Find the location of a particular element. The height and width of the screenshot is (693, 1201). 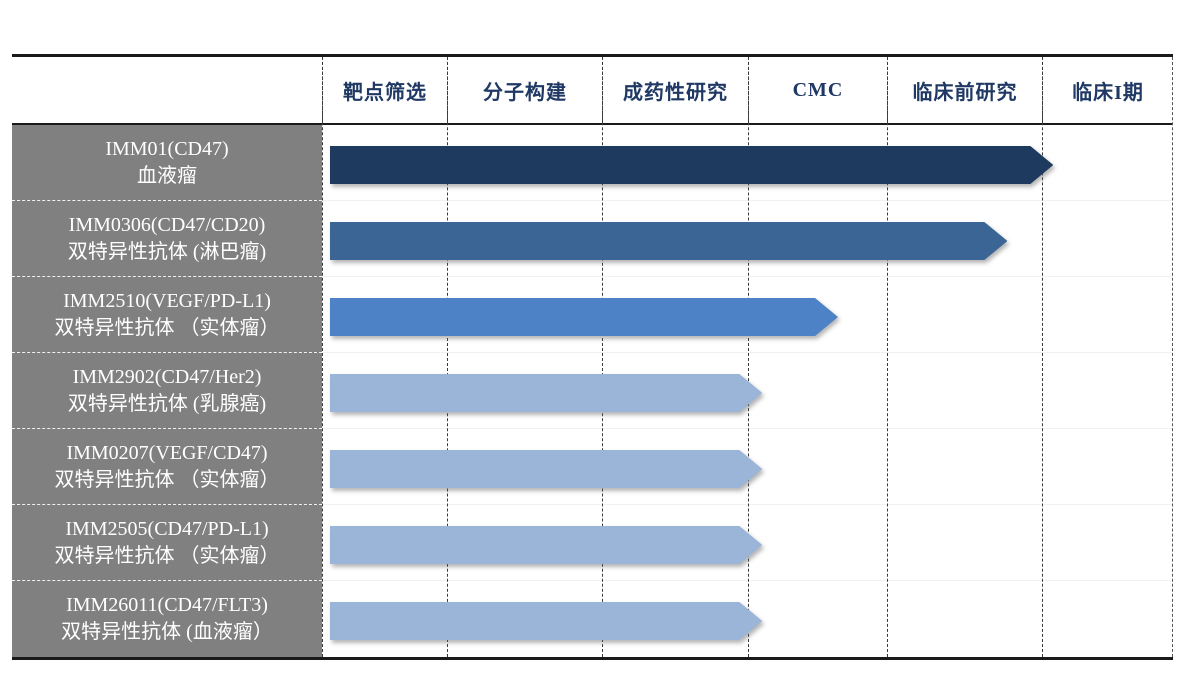

program-label: IMM0207(VEGF/CD47) 双特异性抗体 （实体瘤） is located at coordinates (167, 467).